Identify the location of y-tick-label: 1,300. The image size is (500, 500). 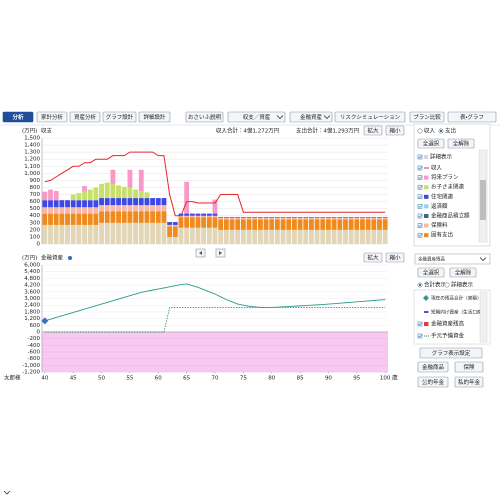
(32, 153).